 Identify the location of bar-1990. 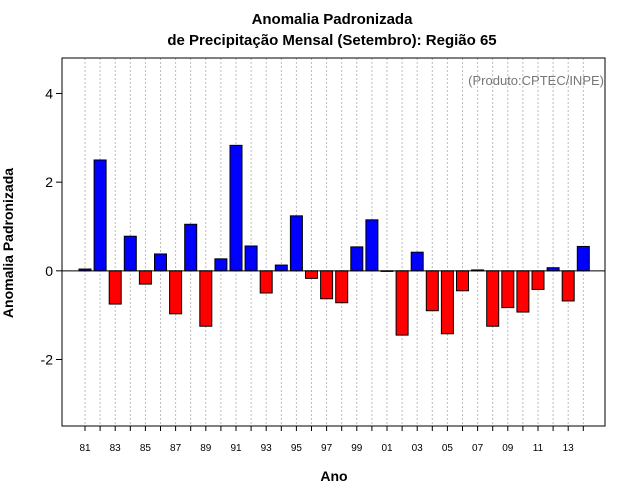
(221, 265).